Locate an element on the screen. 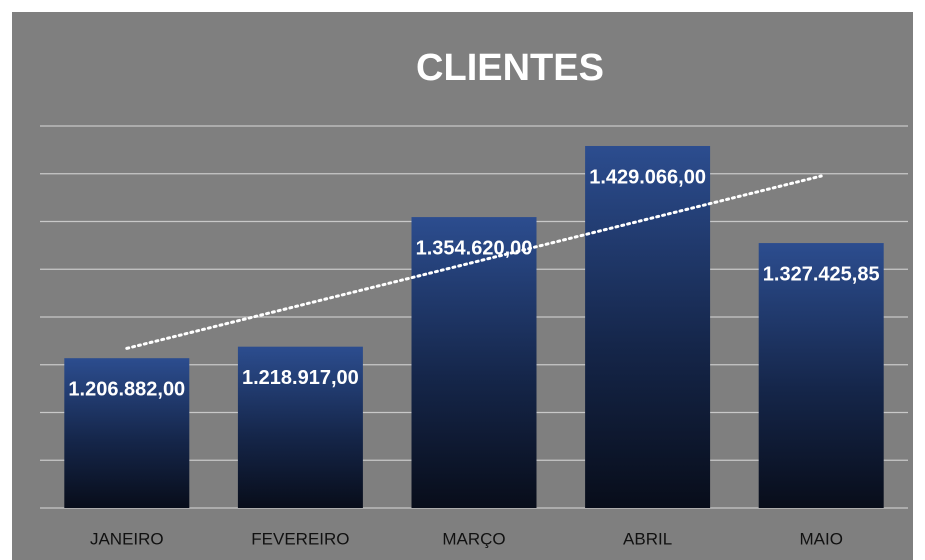 The width and height of the screenshot is (925, 560). x-tick-label: FEVEREIRO is located at coordinates (300, 538).